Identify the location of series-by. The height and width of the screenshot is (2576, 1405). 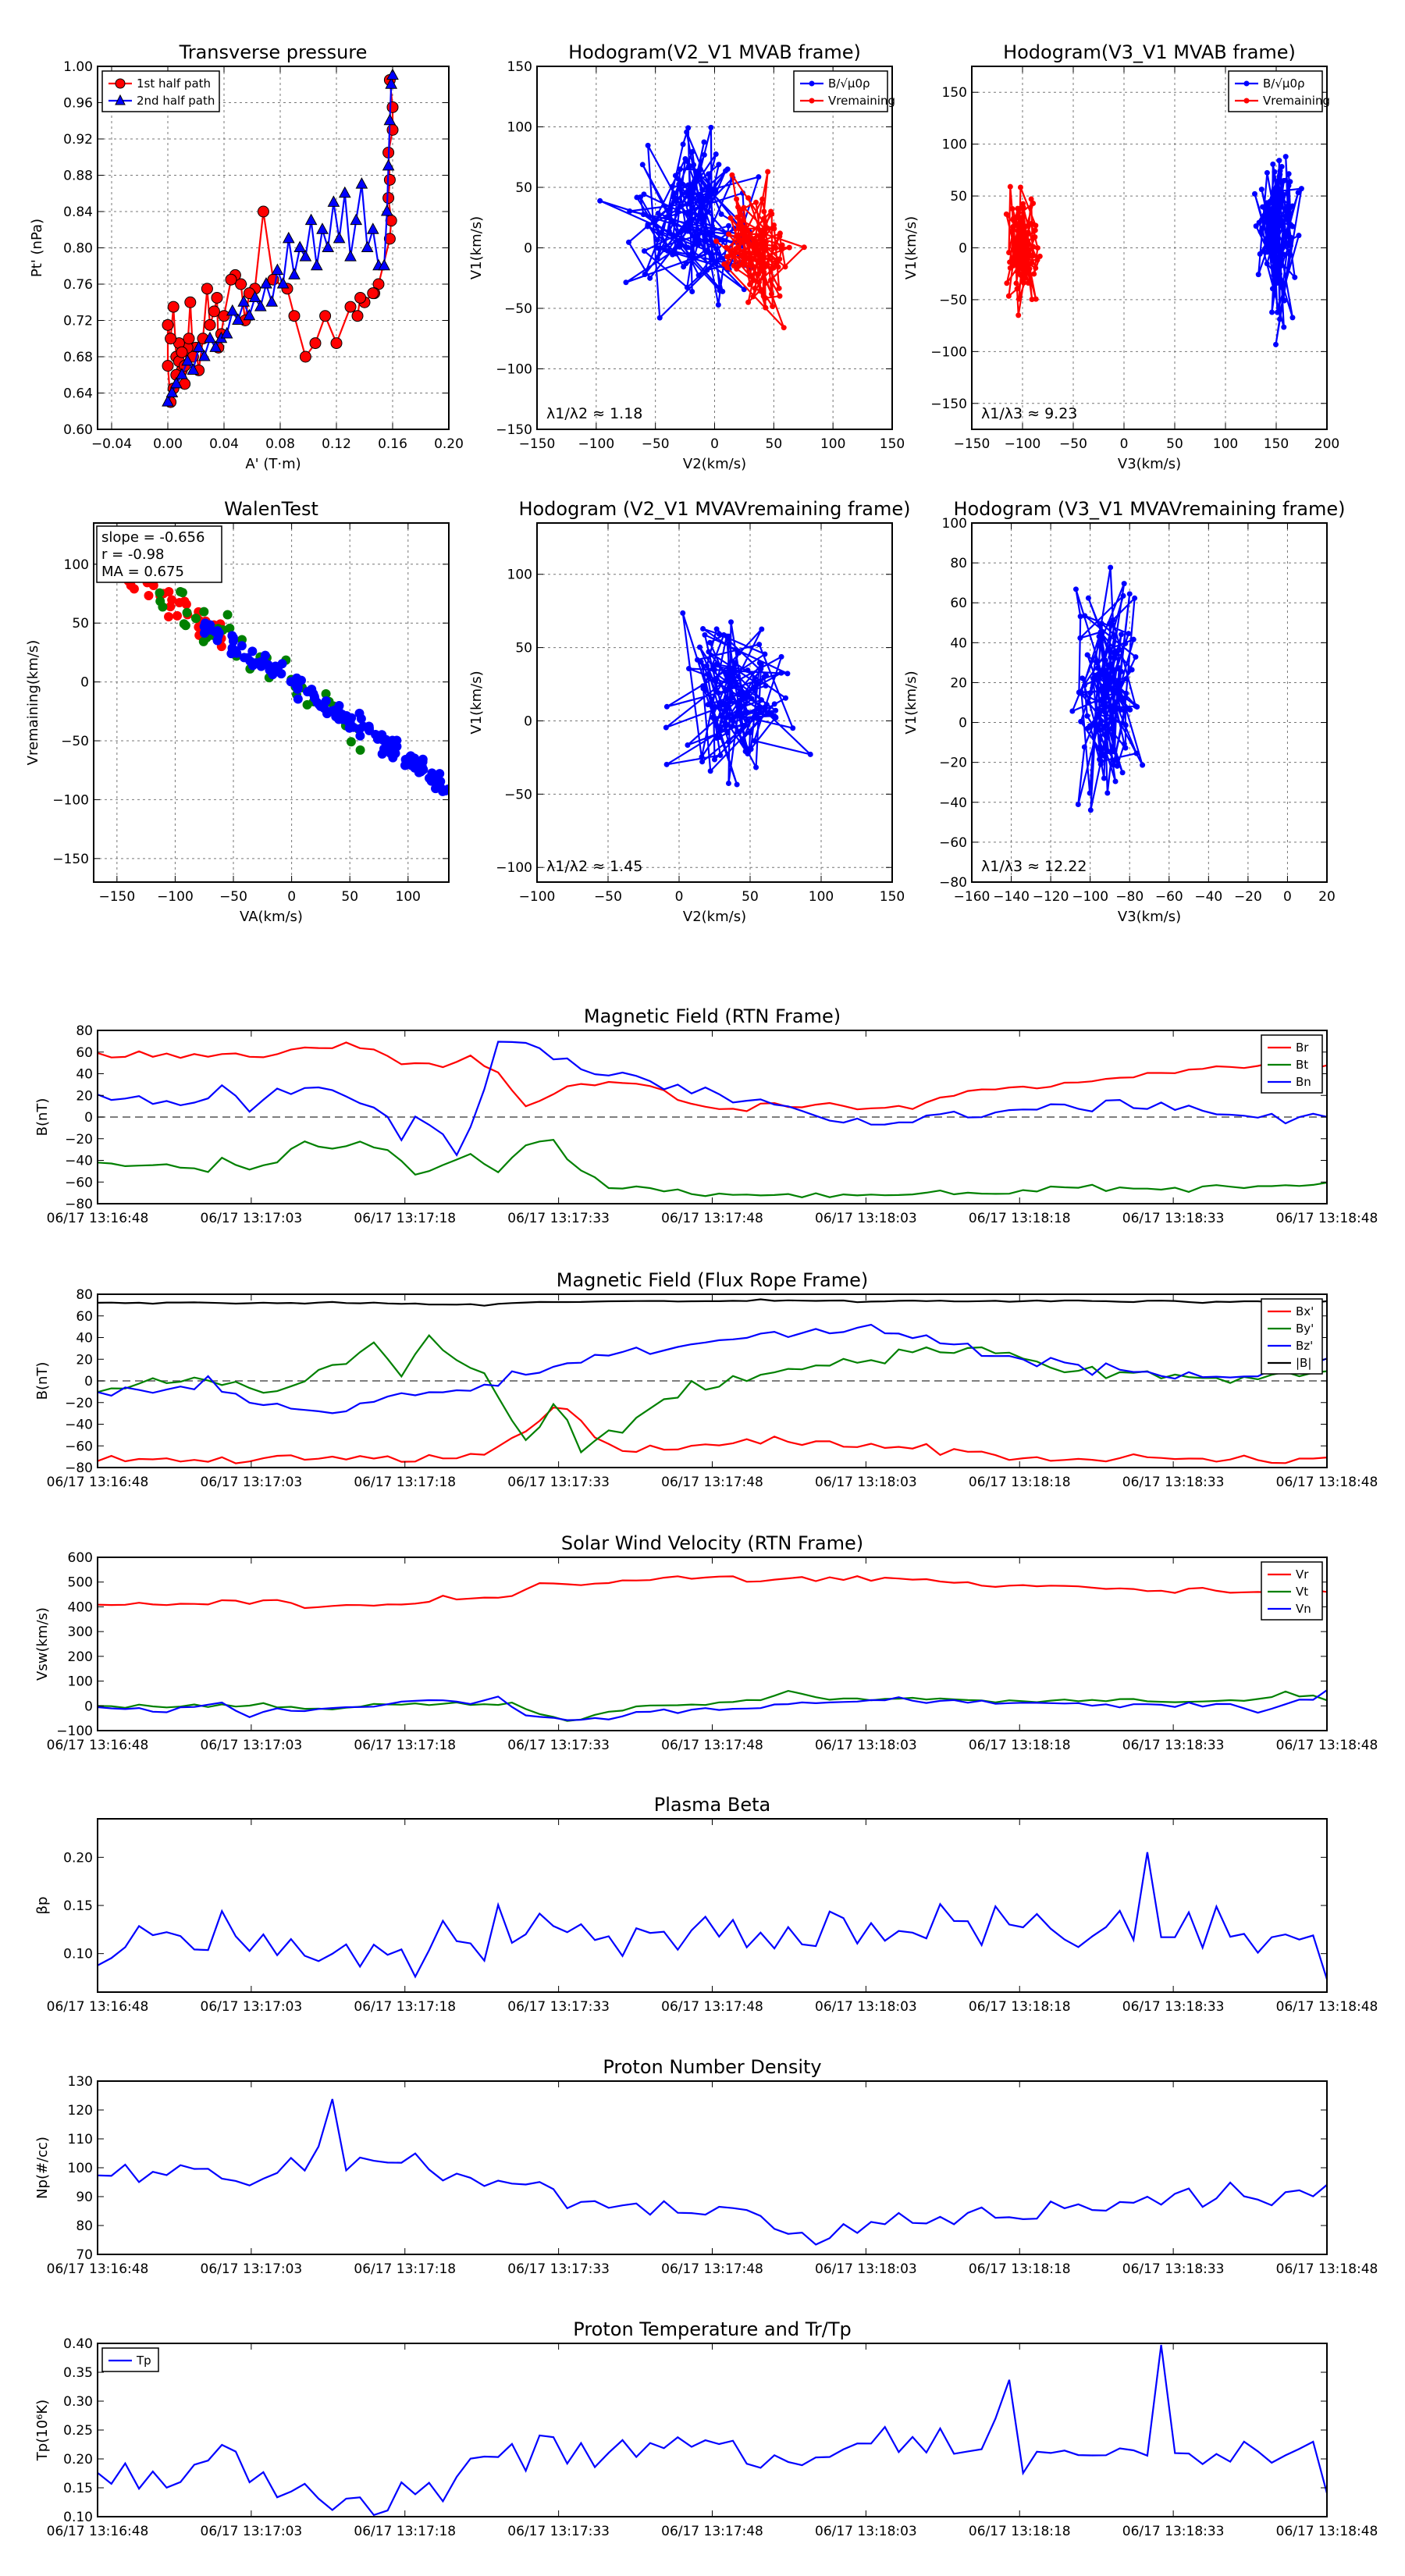
(713, 1393).